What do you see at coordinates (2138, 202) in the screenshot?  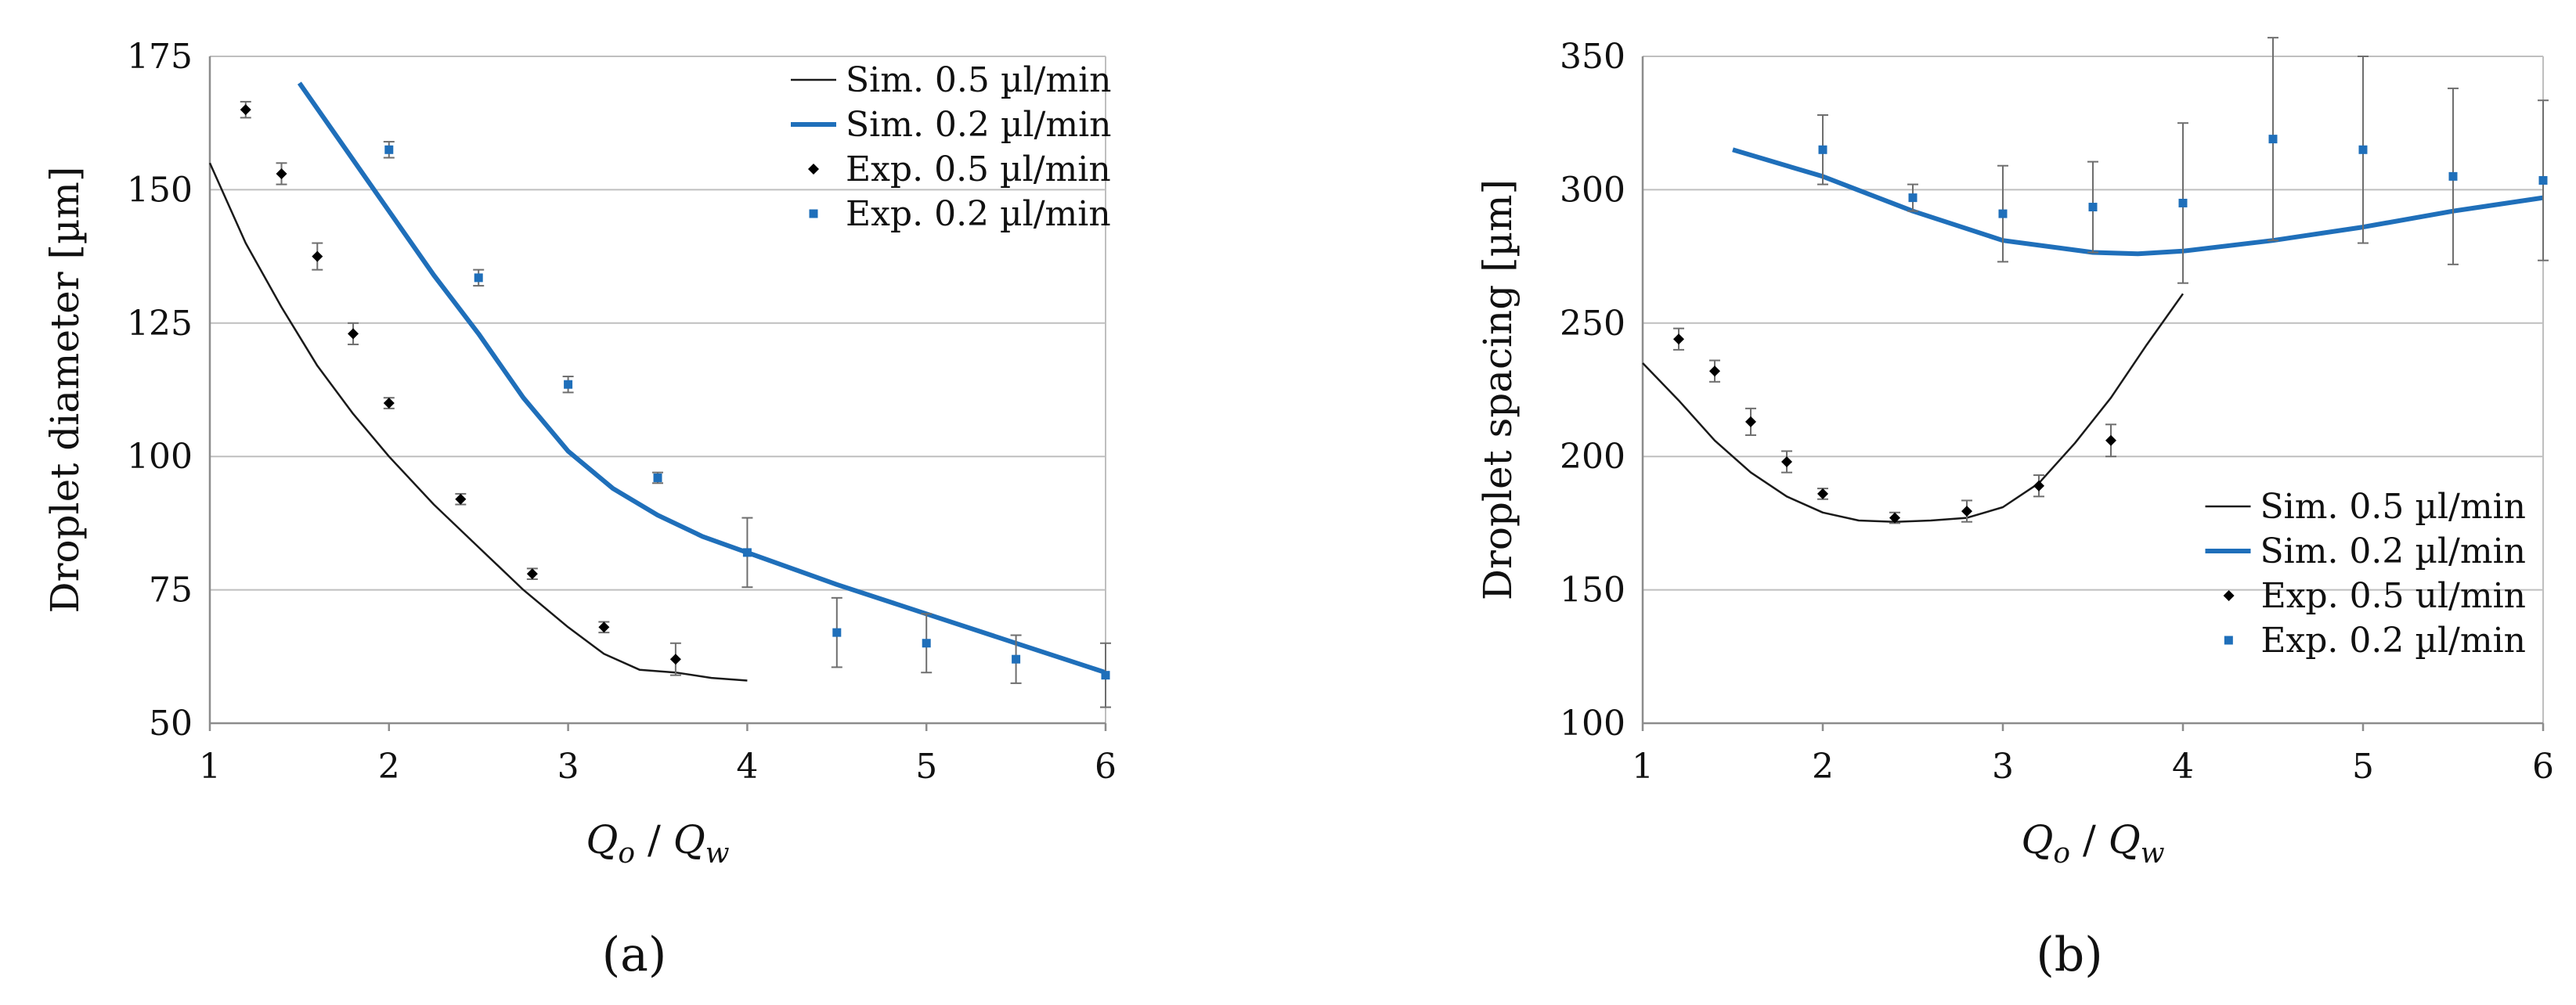 I see `series-line-sim02` at bounding box center [2138, 202].